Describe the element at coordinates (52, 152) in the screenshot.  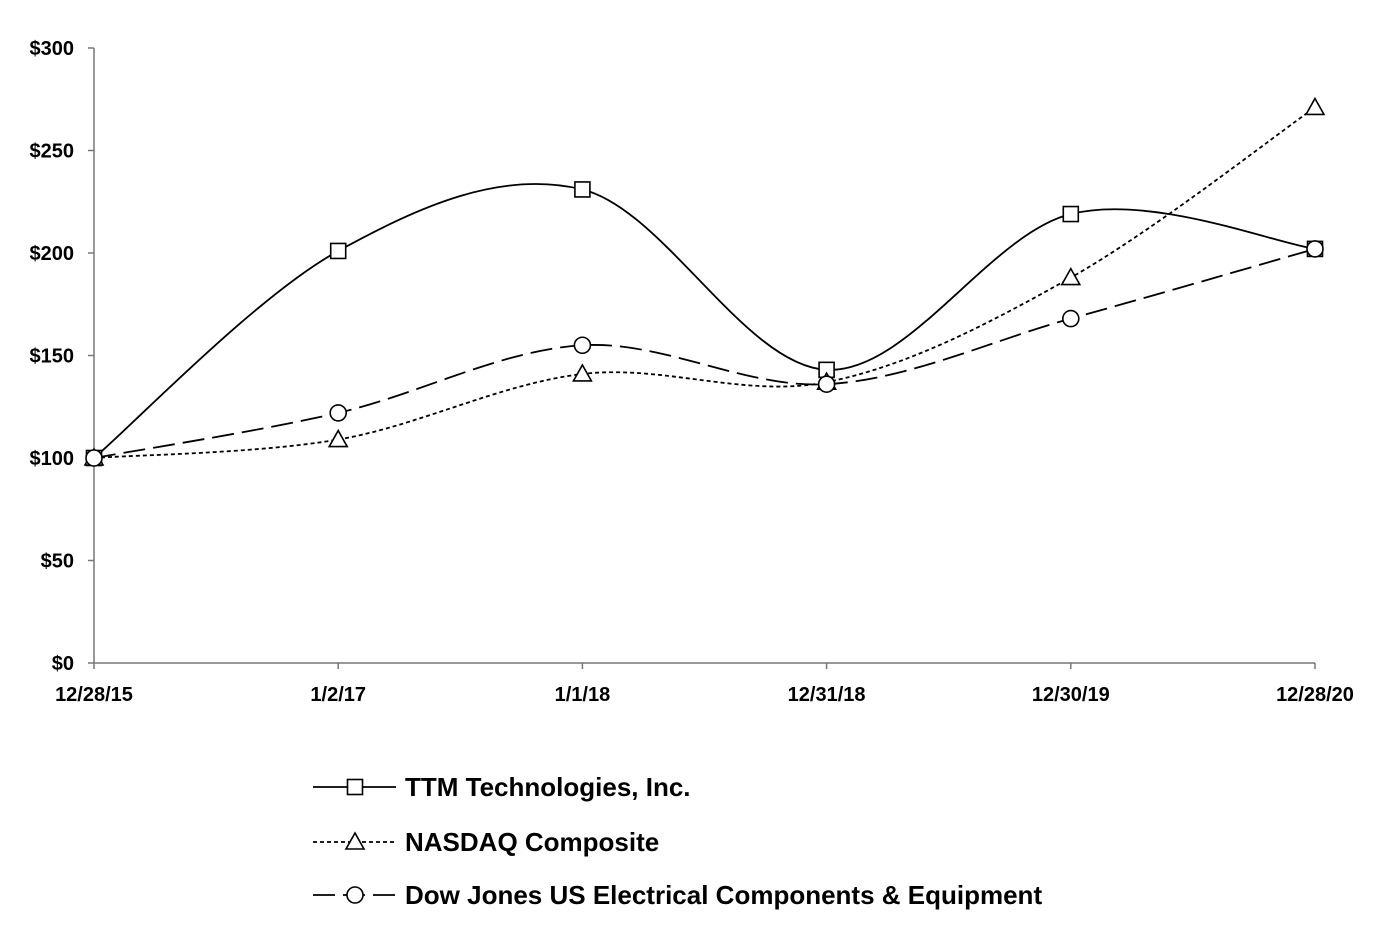
I see `y-tick-label: $250` at that location.